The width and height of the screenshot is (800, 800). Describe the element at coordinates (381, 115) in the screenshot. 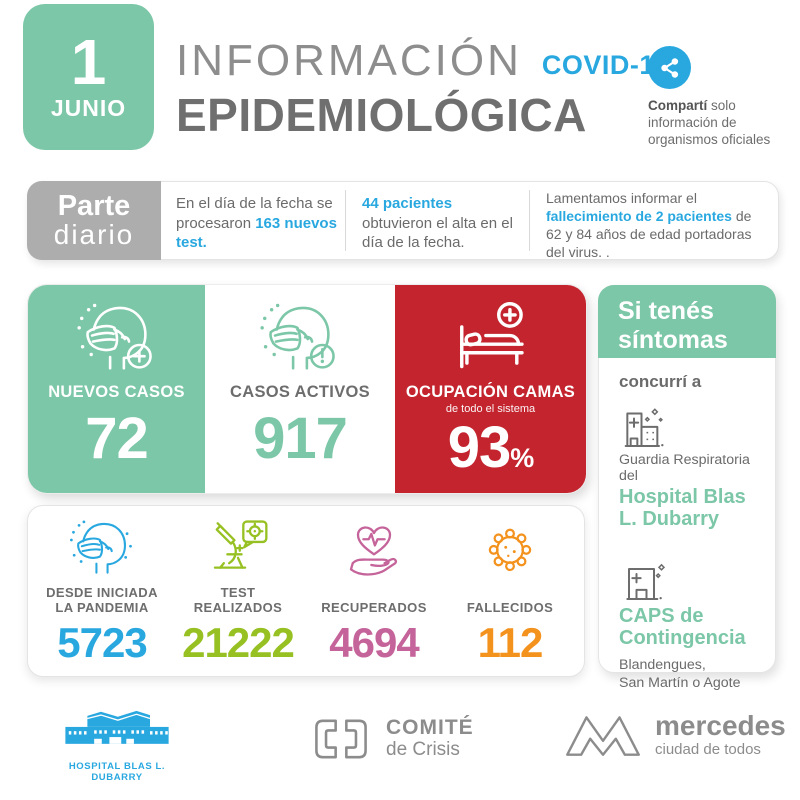

I see `page-title-bold: EPIDEMIOLÓGICA` at that location.